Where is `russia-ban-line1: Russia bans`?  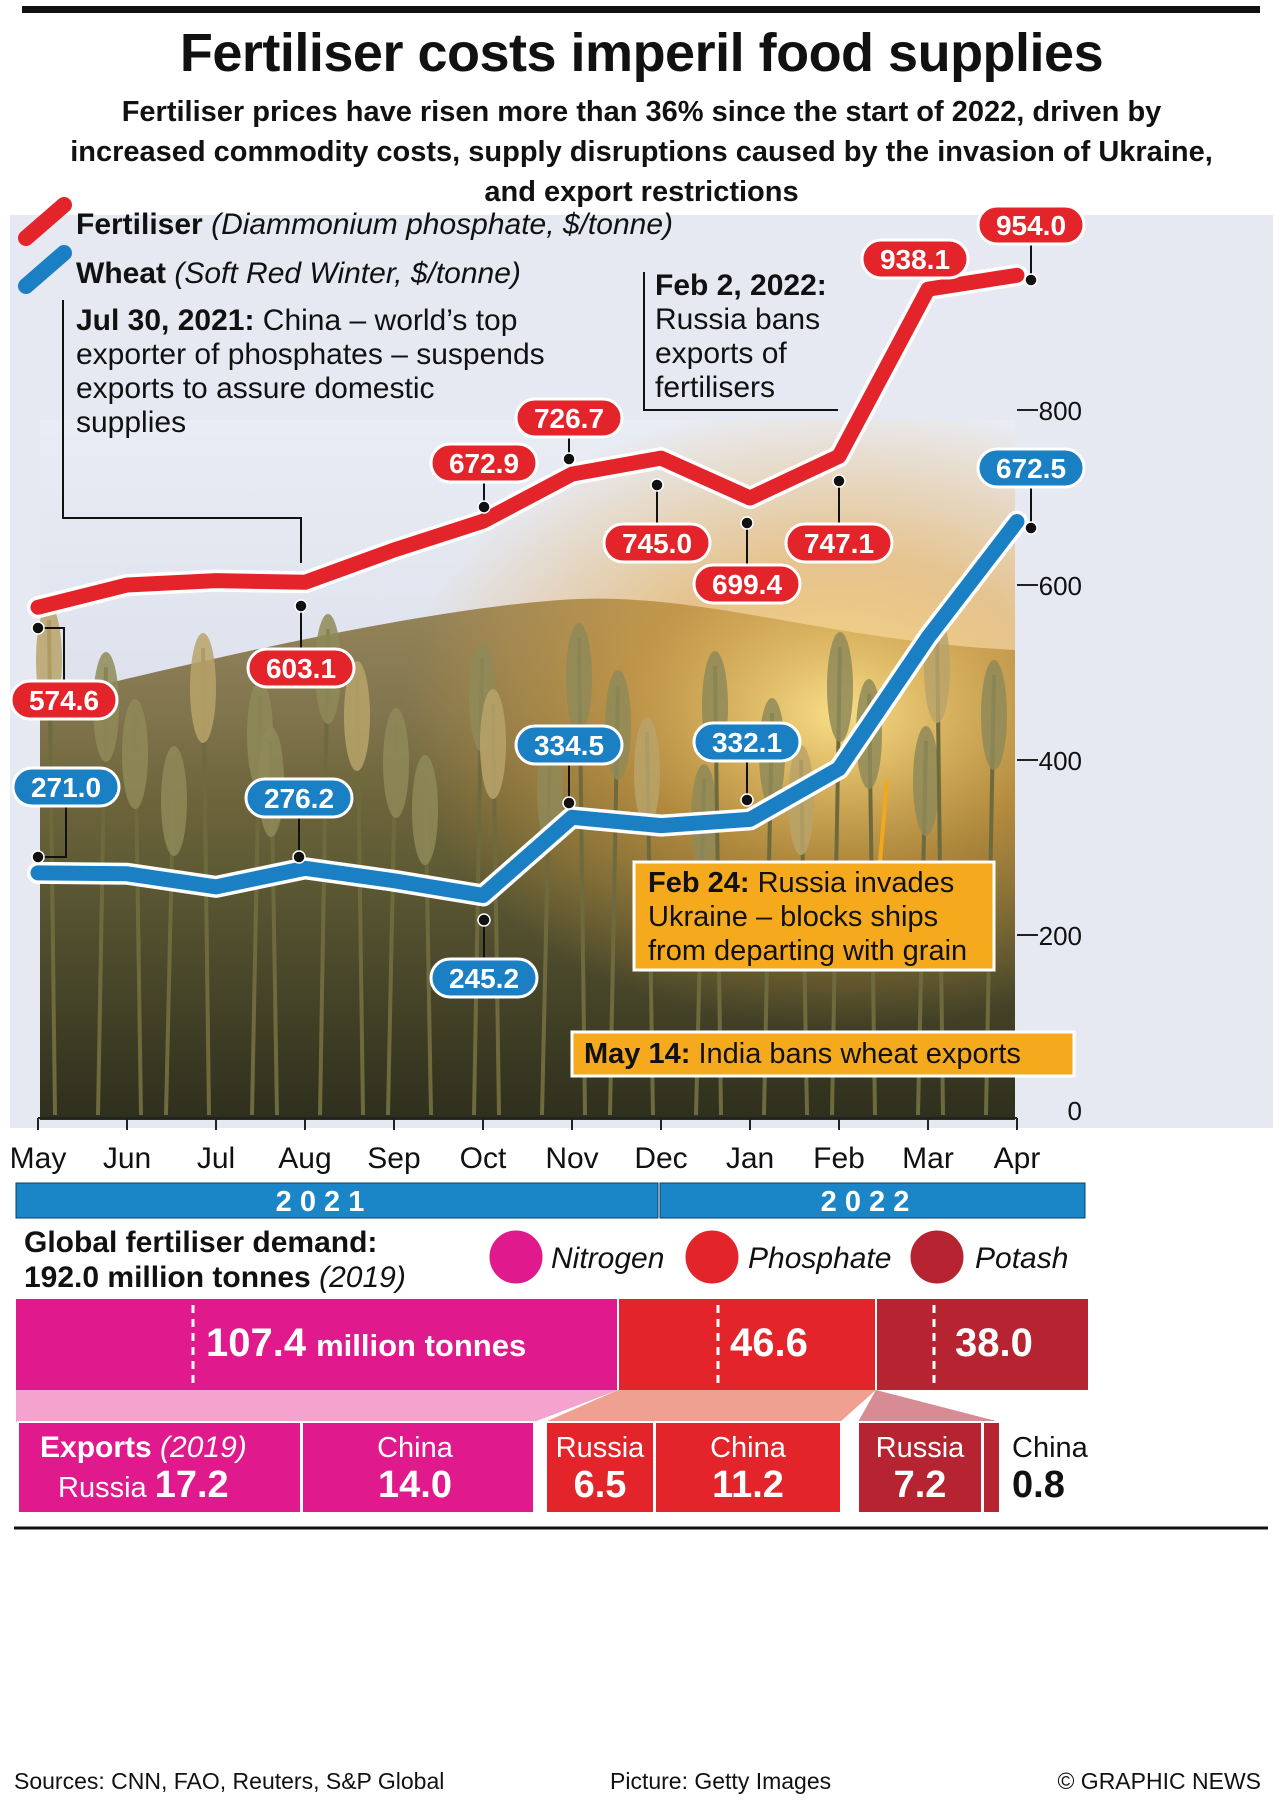
russia-ban-line1: Russia bans is located at coordinates (737, 319).